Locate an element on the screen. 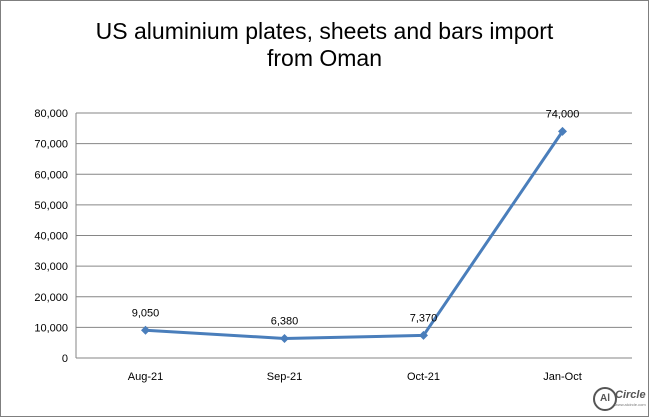 This screenshot has width=649, height=417. y-tick-label: 50,000 is located at coordinates (51, 206).